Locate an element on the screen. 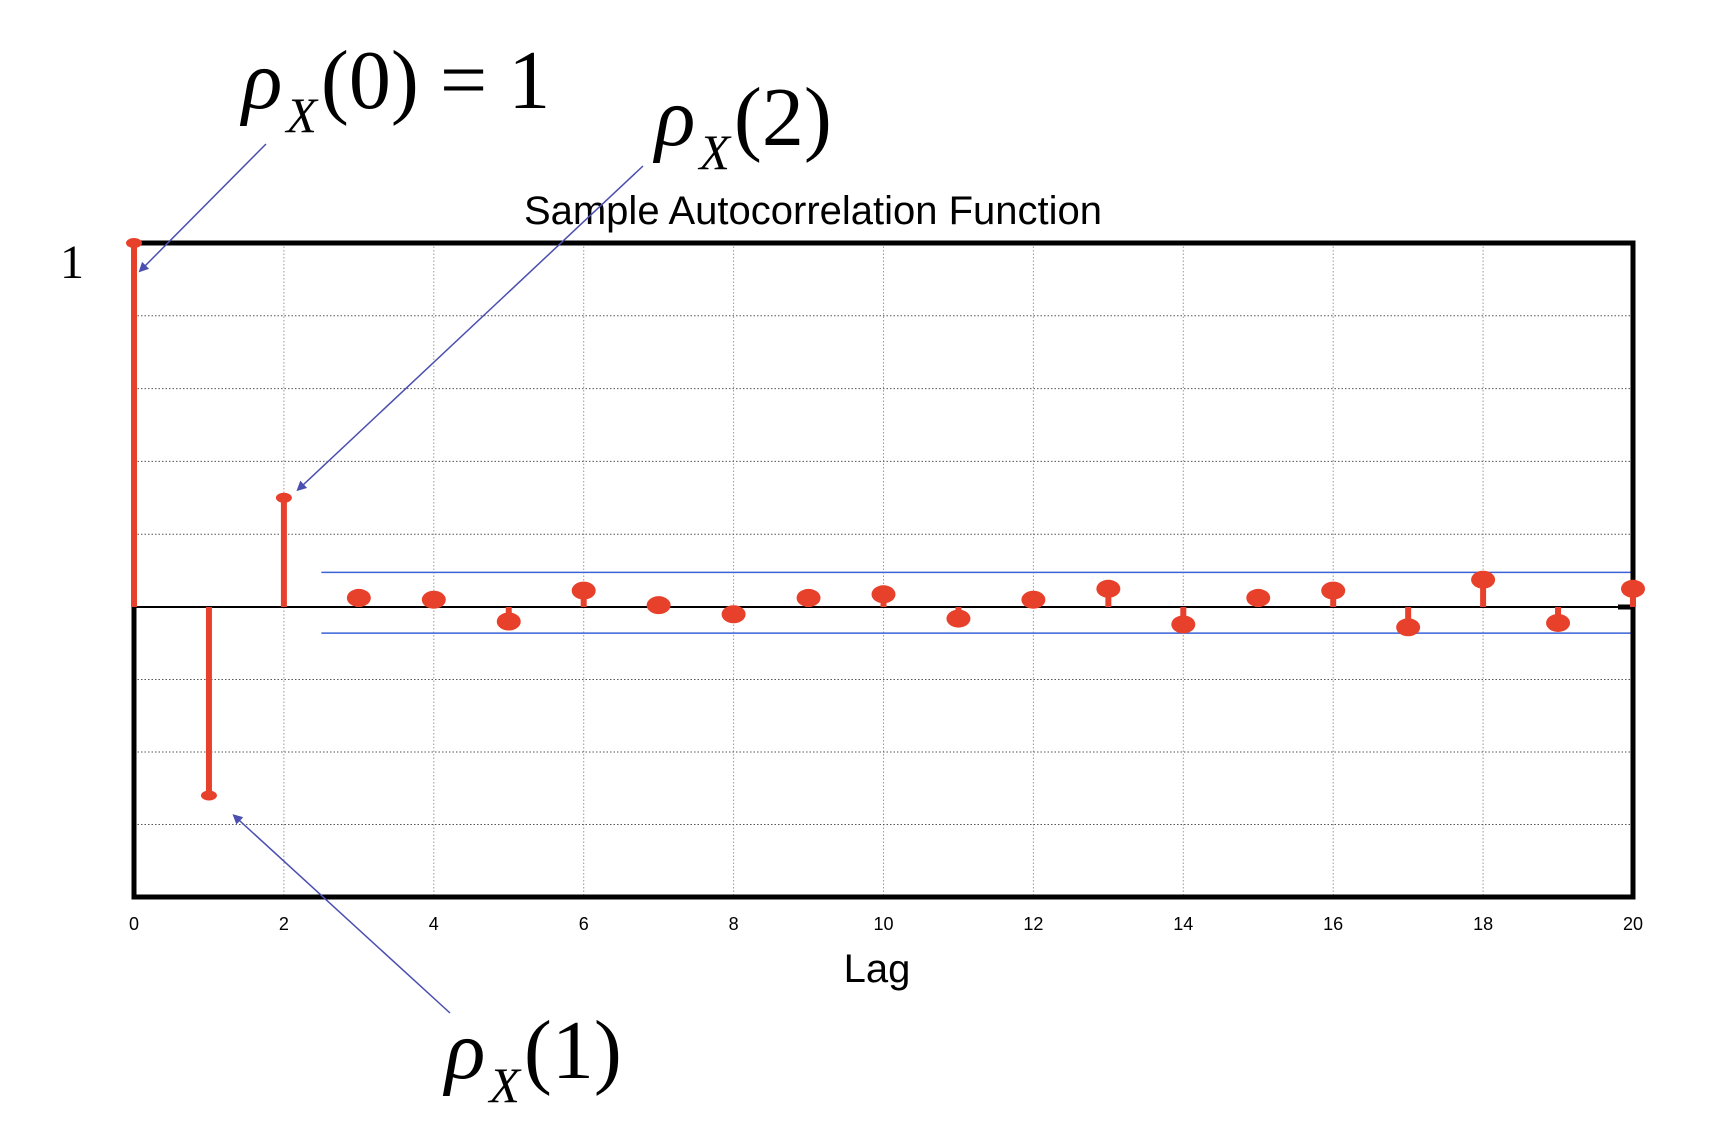 This screenshot has width=1724, height=1138. y-tick-label-top: 1 is located at coordinates (72, 262).